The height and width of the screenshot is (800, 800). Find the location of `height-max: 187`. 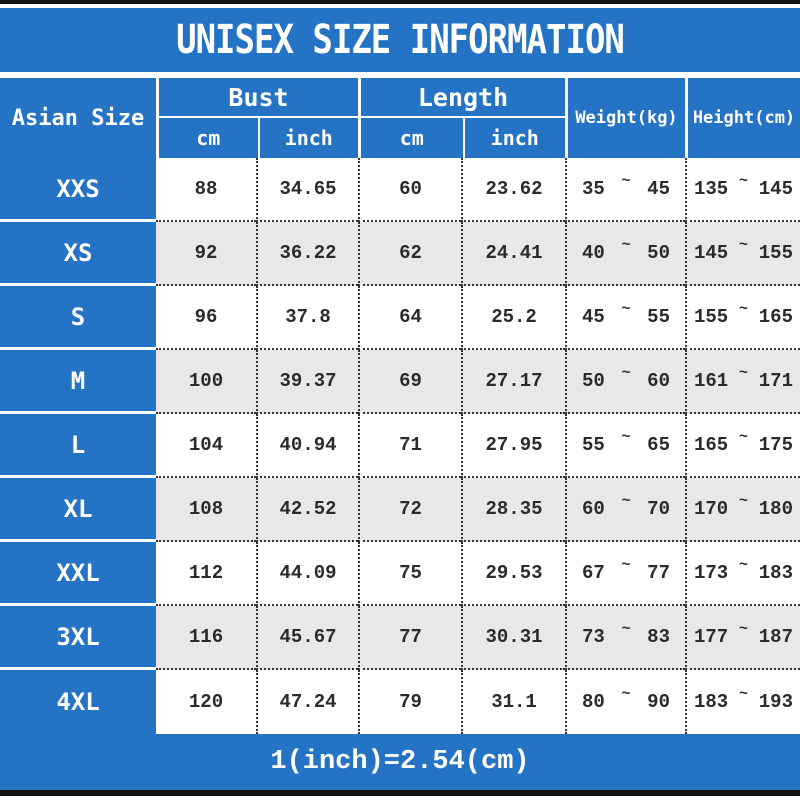

height-max: 187 is located at coordinates (775, 637).